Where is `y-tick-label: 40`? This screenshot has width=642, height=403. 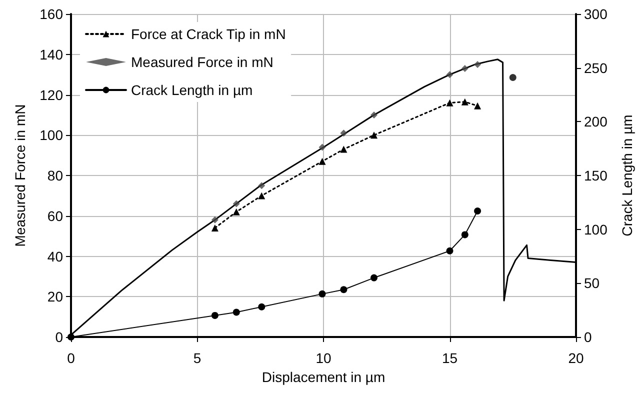
y-tick-label: 40 is located at coordinates (55, 256).